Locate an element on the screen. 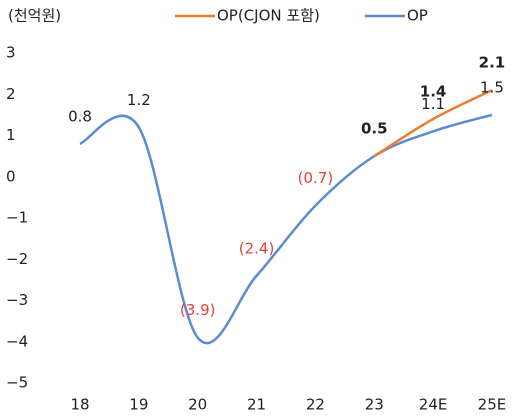 The width and height of the screenshot is (522, 416). y-tick-label: 3 is located at coordinates (11, 53).